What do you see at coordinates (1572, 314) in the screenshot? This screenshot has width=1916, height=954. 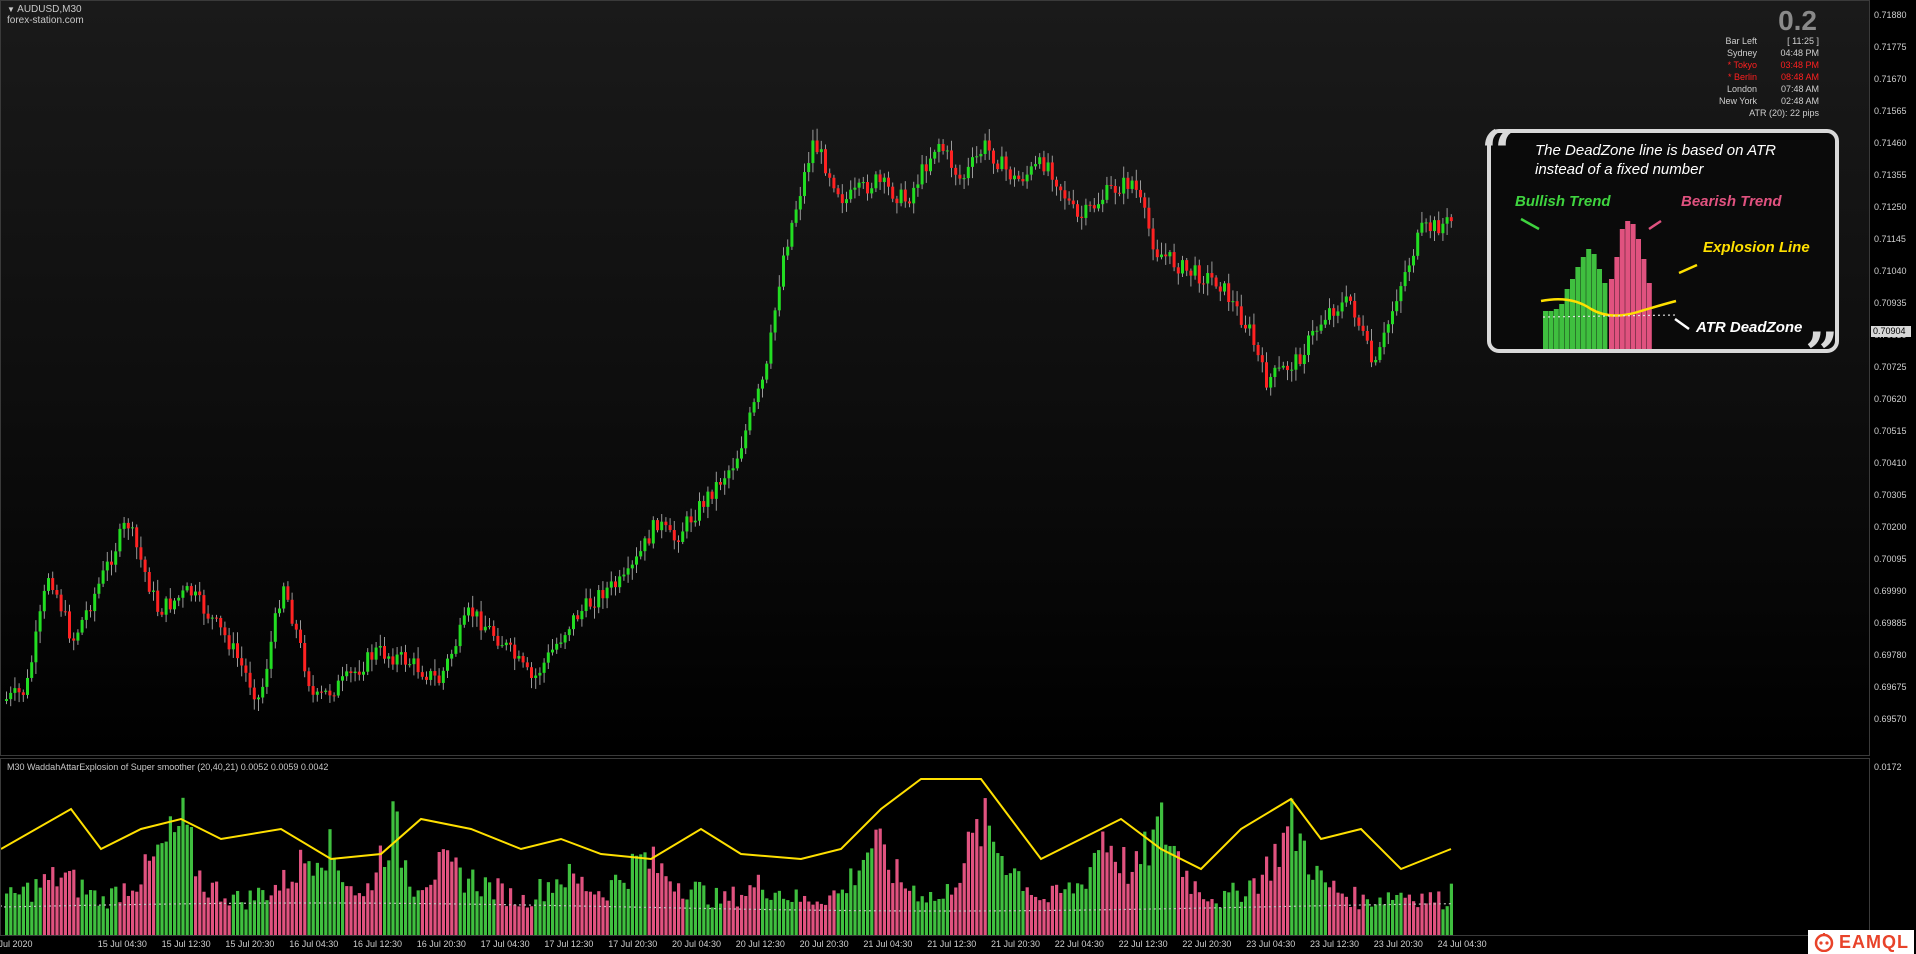 I see `mini-bull-bar` at bounding box center [1572, 314].